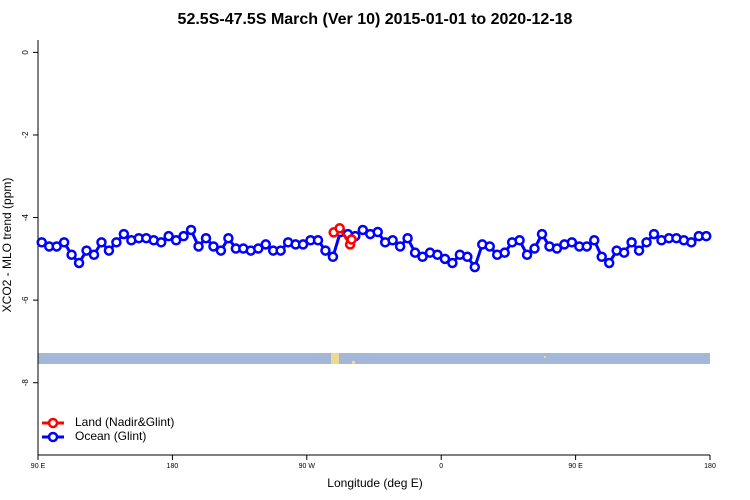  I want to click on y-tick-label: -6, so click(25, 300).